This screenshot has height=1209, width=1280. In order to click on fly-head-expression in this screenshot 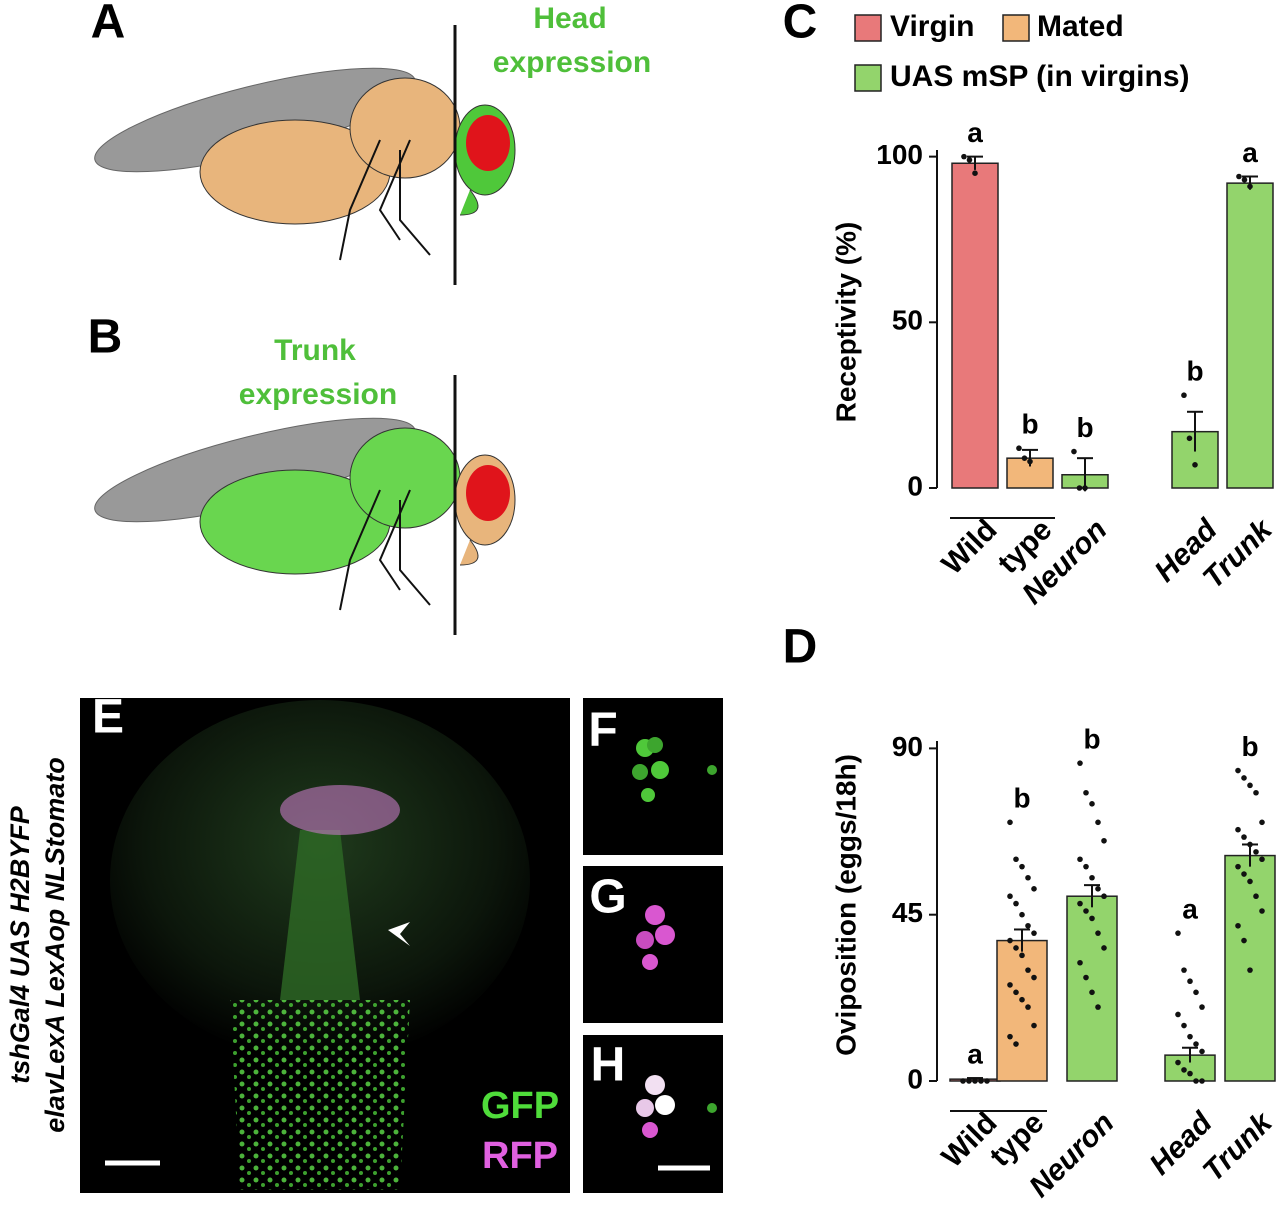, I will do `click(305, 155)`.